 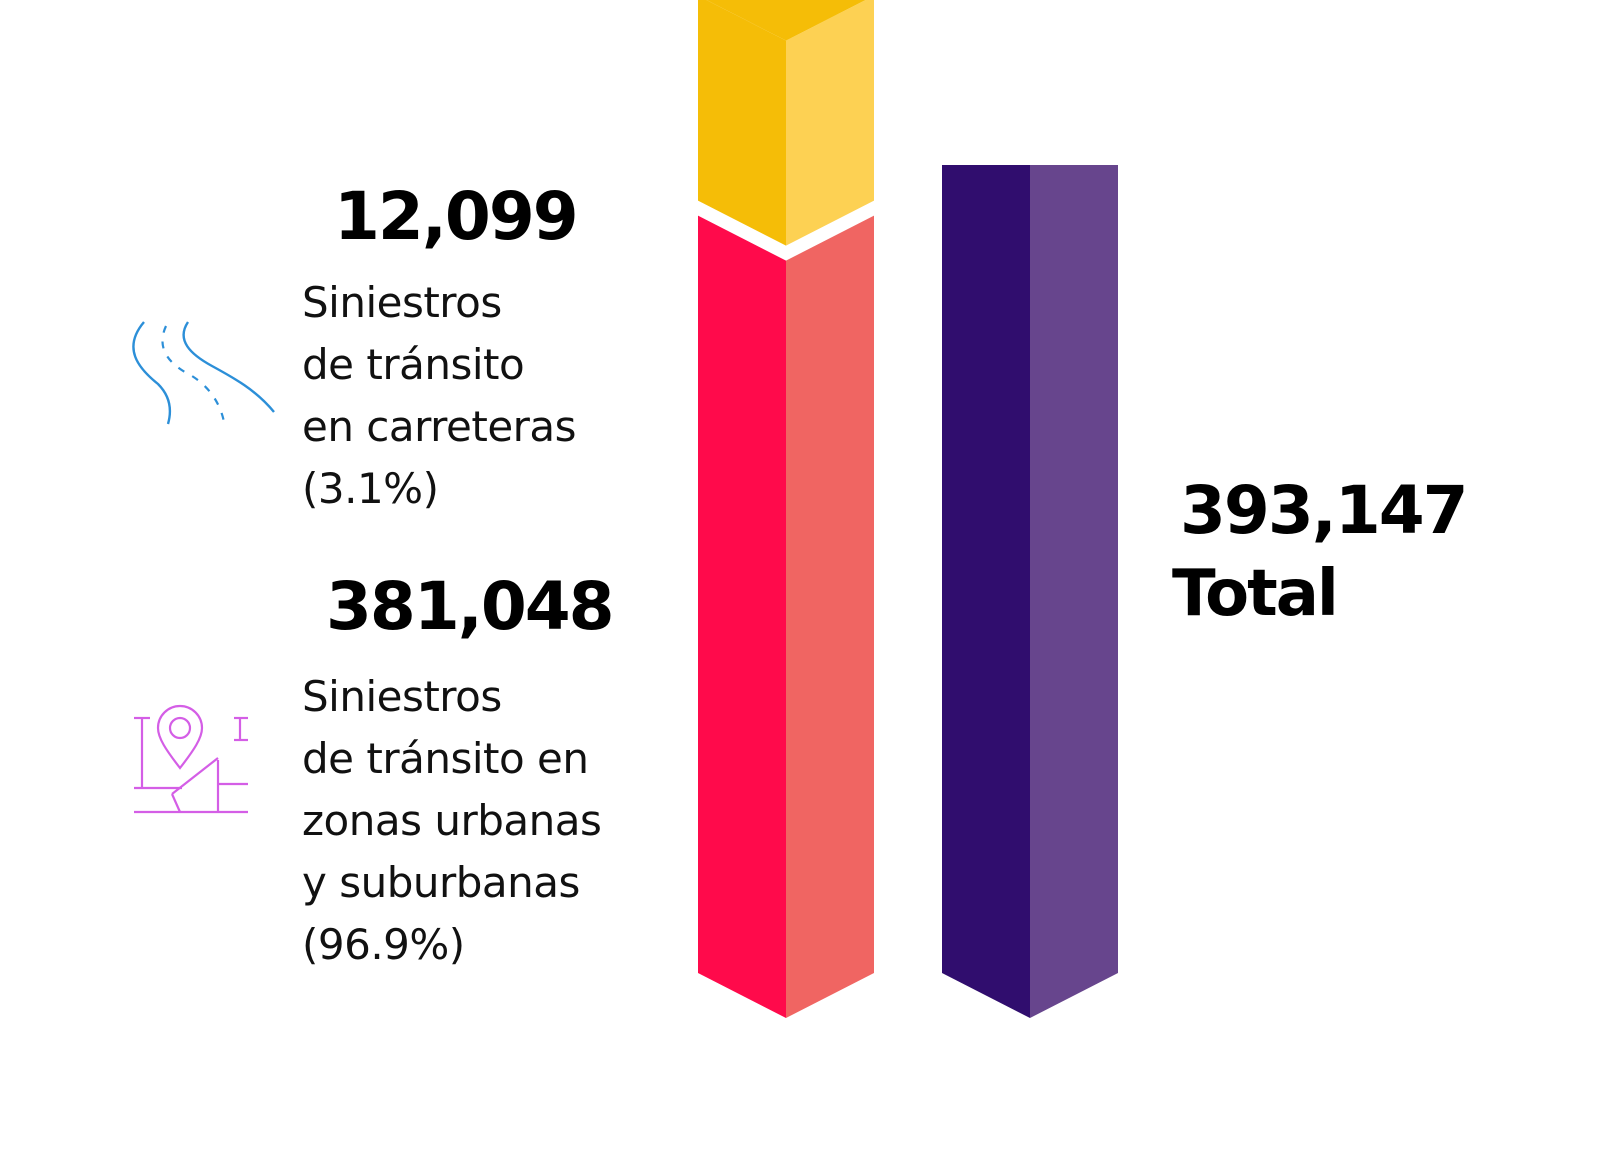 I want to click on road-icon, so click(x=203, y=373).